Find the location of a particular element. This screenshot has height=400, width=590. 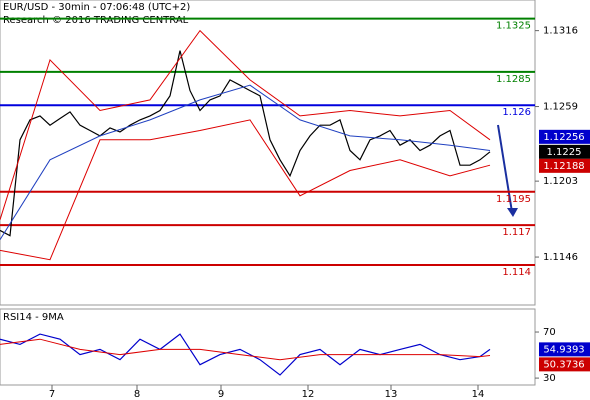

chart-subtitle: Research © 2016 TRADING CENTRAL is located at coordinates (96, 20).